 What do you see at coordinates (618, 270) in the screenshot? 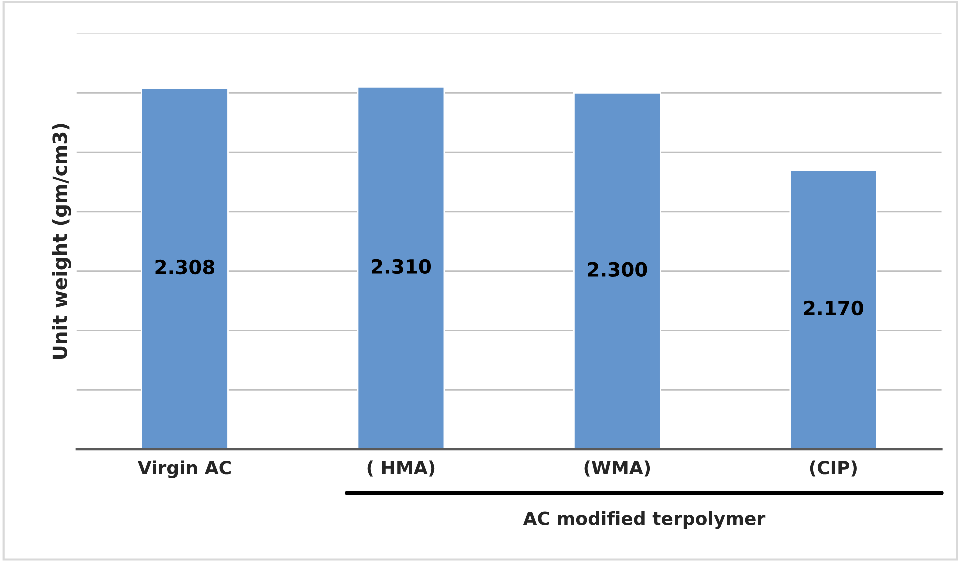
I see `data-label: 2.300` at bounding box center [618, 270].